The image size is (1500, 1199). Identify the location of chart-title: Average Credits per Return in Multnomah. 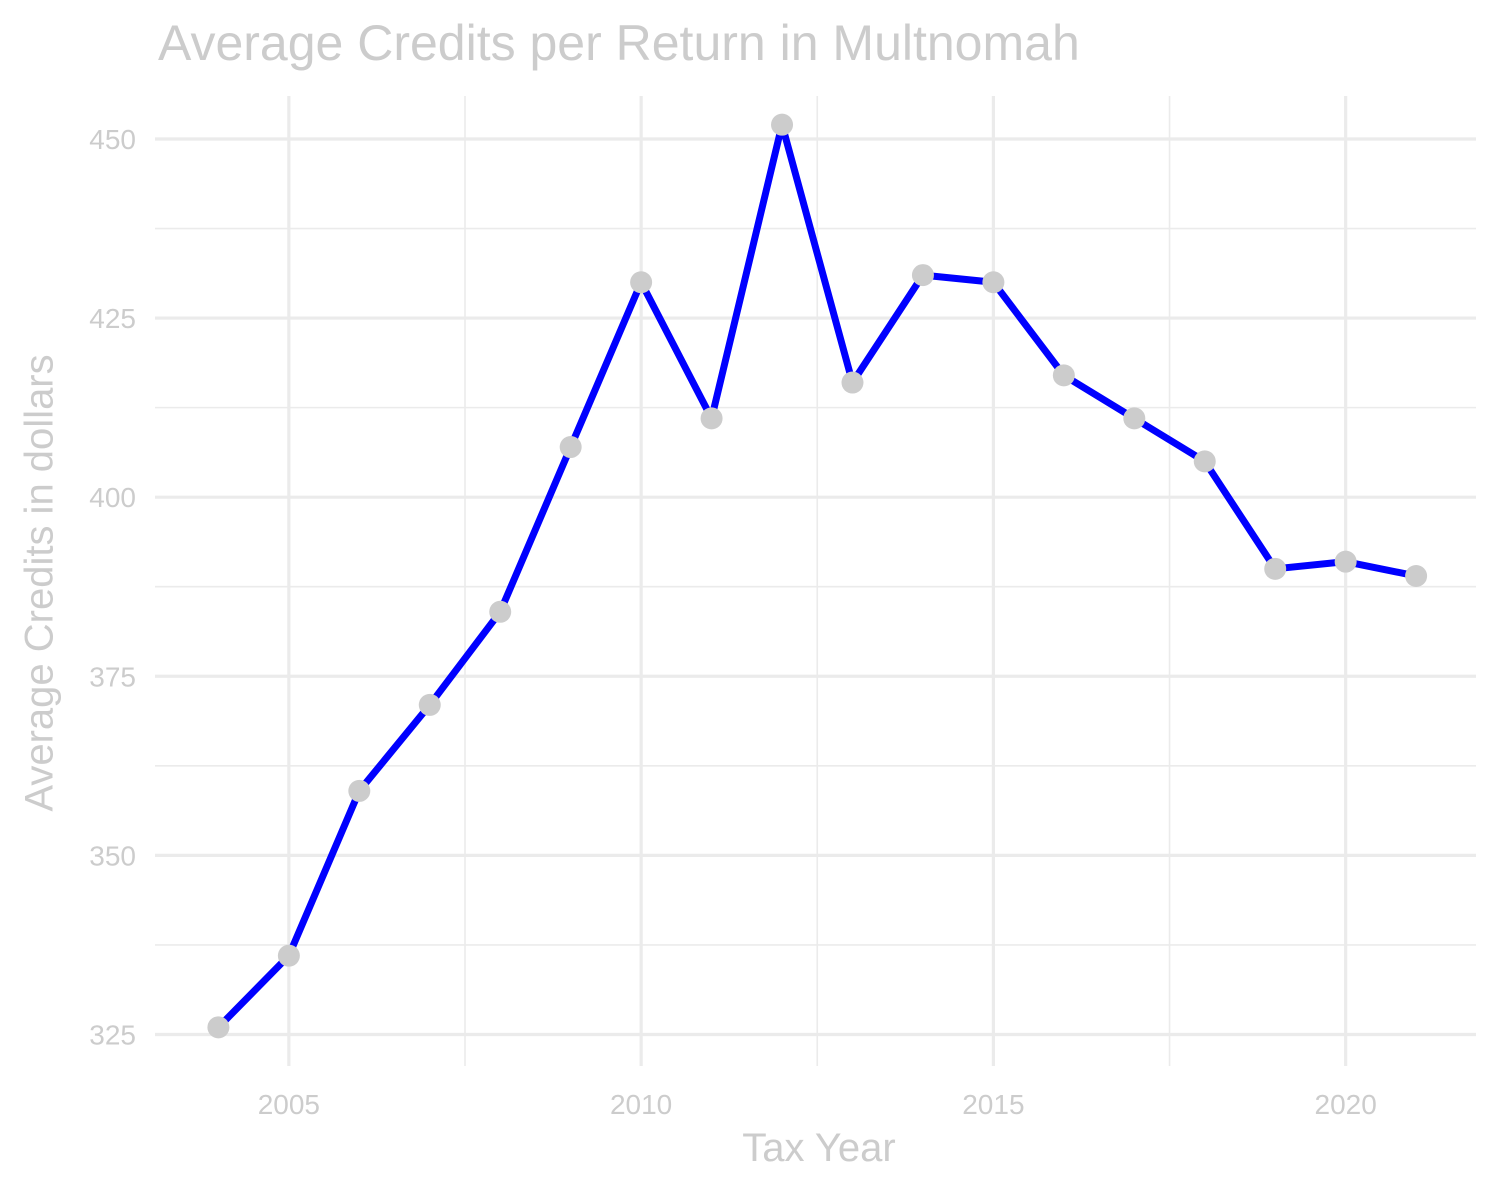
(619, 43).